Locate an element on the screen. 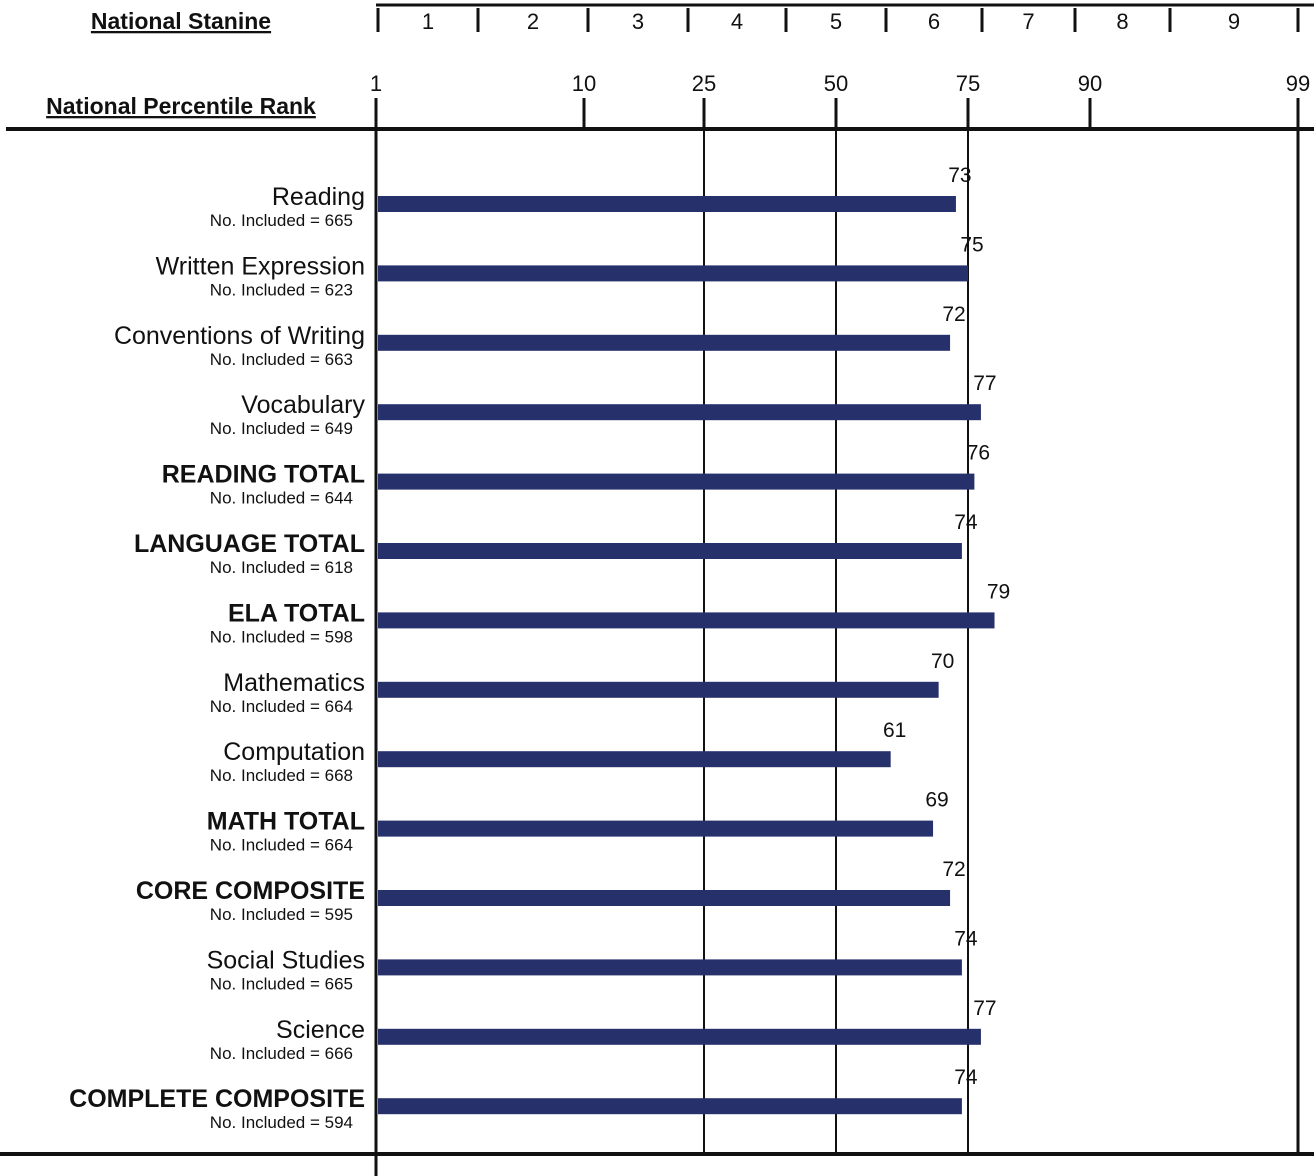 The width and height of the screenshot is (1314, 1176). category-label: Conventions of Writing is located at coordinates (239, 336).